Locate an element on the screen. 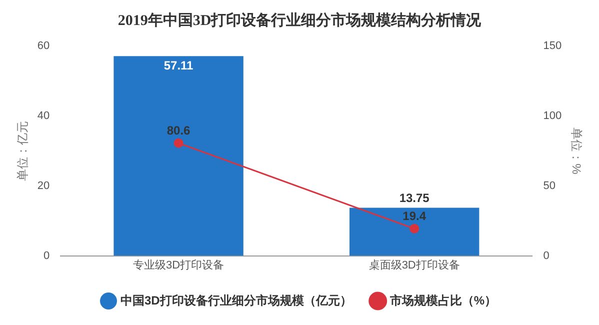 Image resolution: width=599 pixels, height=325 pixels. chart-title: 2019年中国3D打印设备行业细分市场规模结构分析情况 is located at coordinates (300, 19).